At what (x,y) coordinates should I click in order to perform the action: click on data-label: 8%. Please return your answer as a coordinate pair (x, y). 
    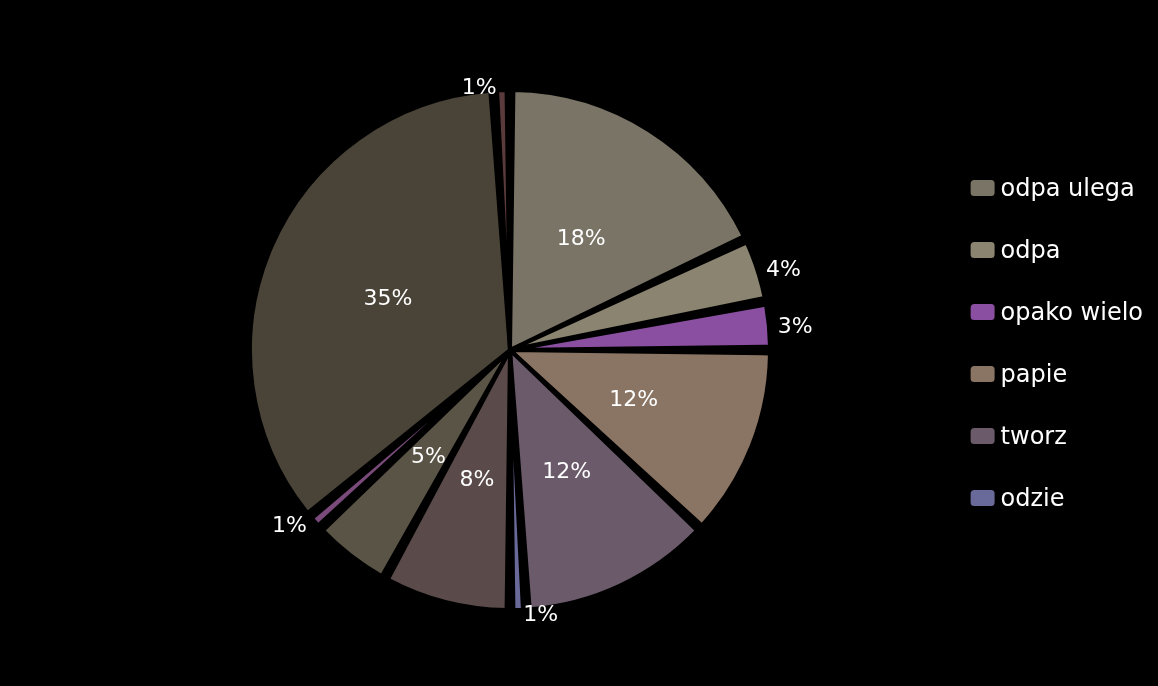
    Looking at the image, I should click on (477, 479).